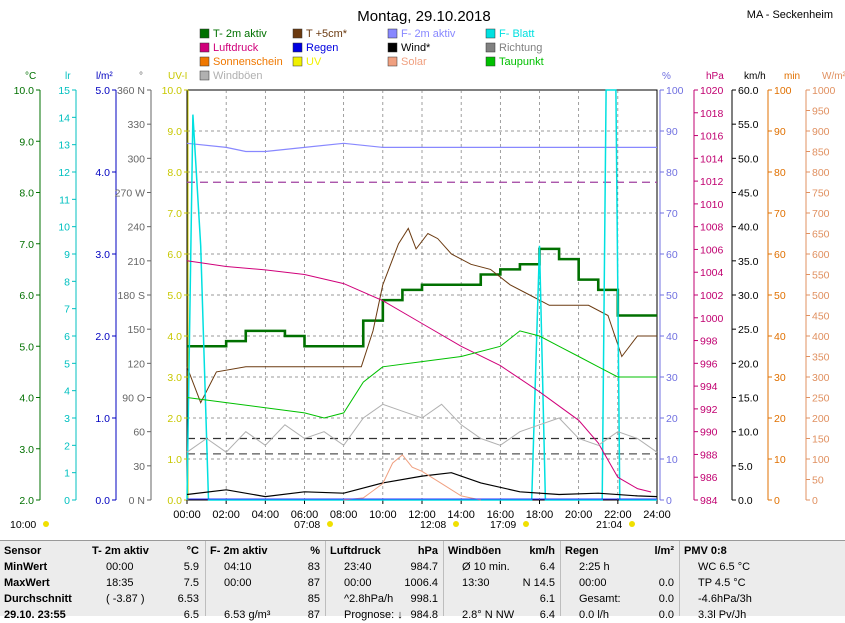 Image resolution: width=845 pixels, height=623 pixels. I want to click on legend-label: Windböen, so click(238, 76).